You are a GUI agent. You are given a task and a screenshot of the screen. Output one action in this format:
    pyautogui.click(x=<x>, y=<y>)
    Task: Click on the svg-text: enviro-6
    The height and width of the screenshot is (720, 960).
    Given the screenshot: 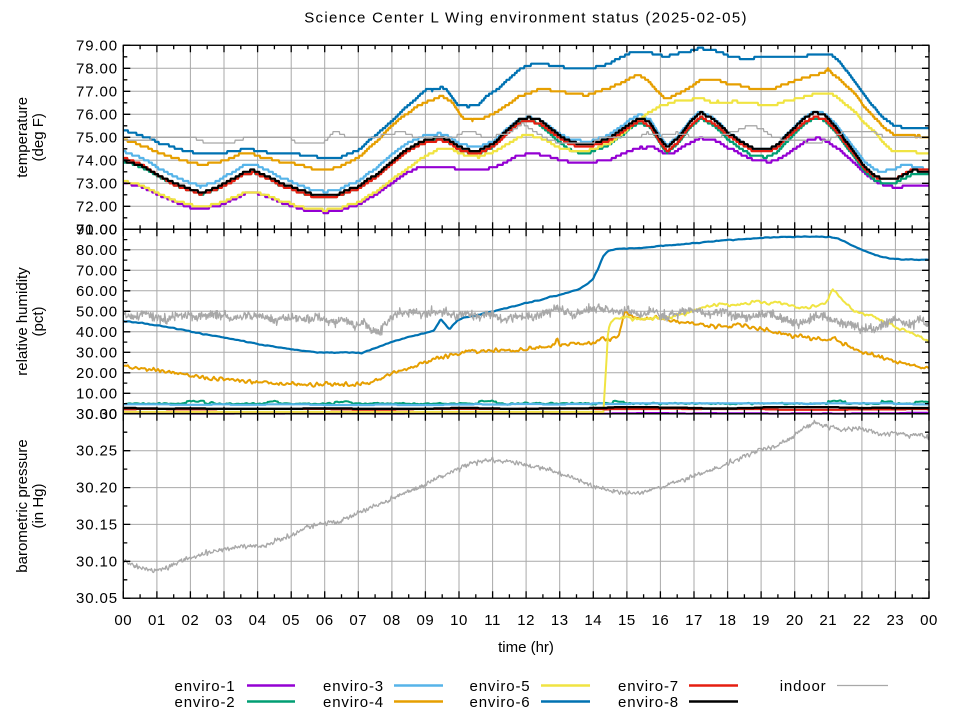 What is the action you would take?
    pyautogui.click(x=500, y=702)
    